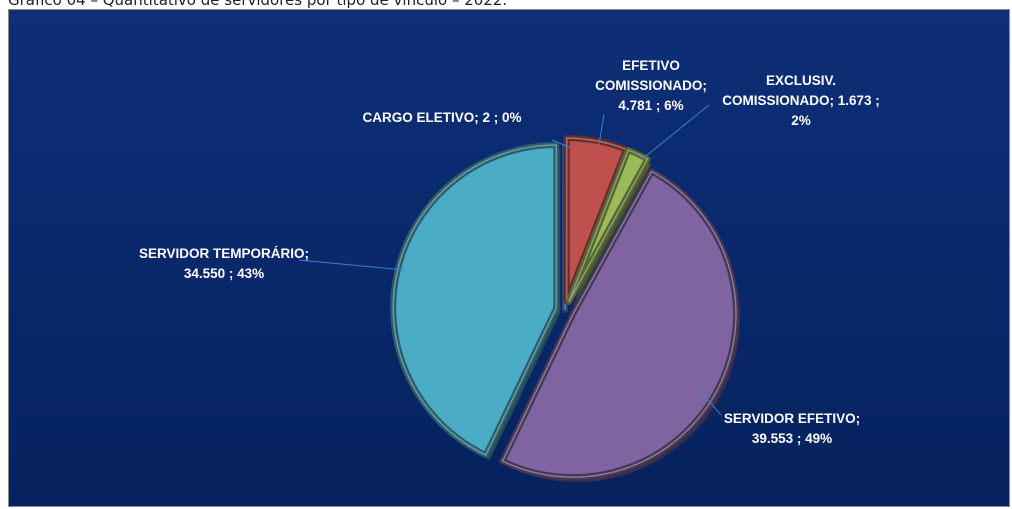  I want to click on data-label-efetivo-comissionado: EFETIVO COMISSIONADO; 4.781 ; 6%, so click(651, 85).